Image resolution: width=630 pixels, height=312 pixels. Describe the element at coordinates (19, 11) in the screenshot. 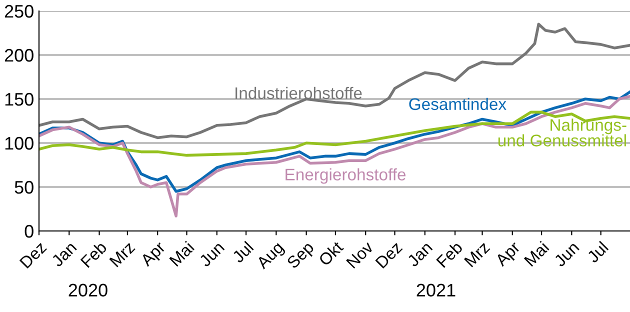

I see `y-tick-label: 250` at that location.